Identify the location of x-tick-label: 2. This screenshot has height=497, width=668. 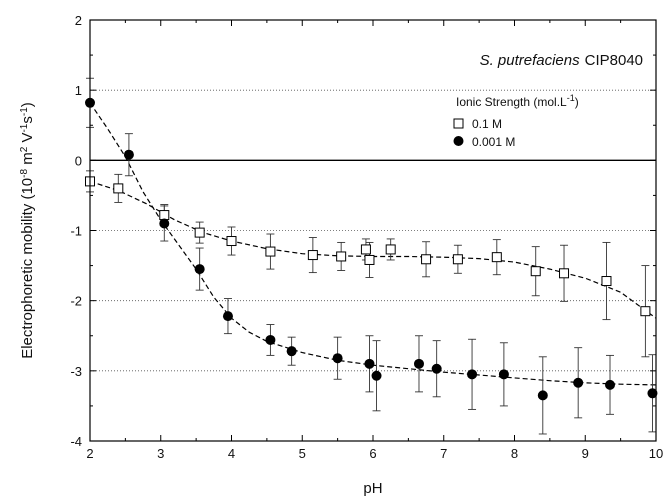
(89, 453).